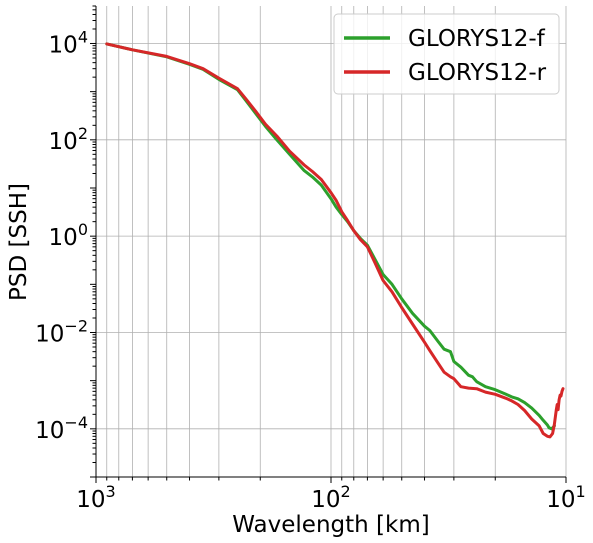  Describe the element at coordinates (68, 235) in the screenshot. I see `y-tick-label: 10⁰` at that location.